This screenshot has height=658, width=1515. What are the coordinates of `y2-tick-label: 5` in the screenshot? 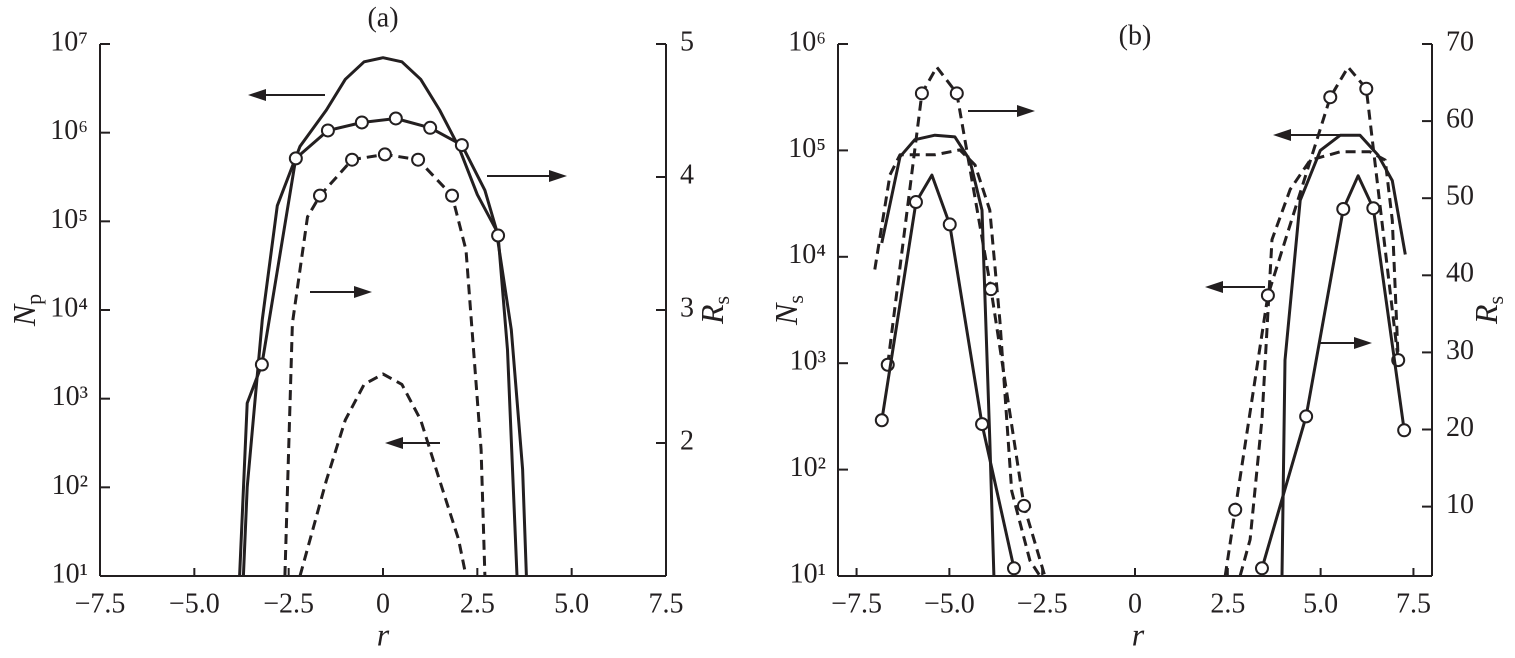 It's located at (687, 41).